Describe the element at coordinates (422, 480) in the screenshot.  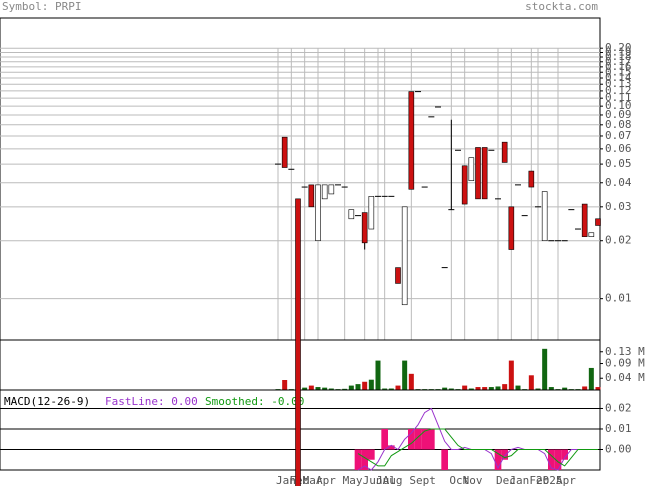
I see `x-tick-label: Sept` at that location.